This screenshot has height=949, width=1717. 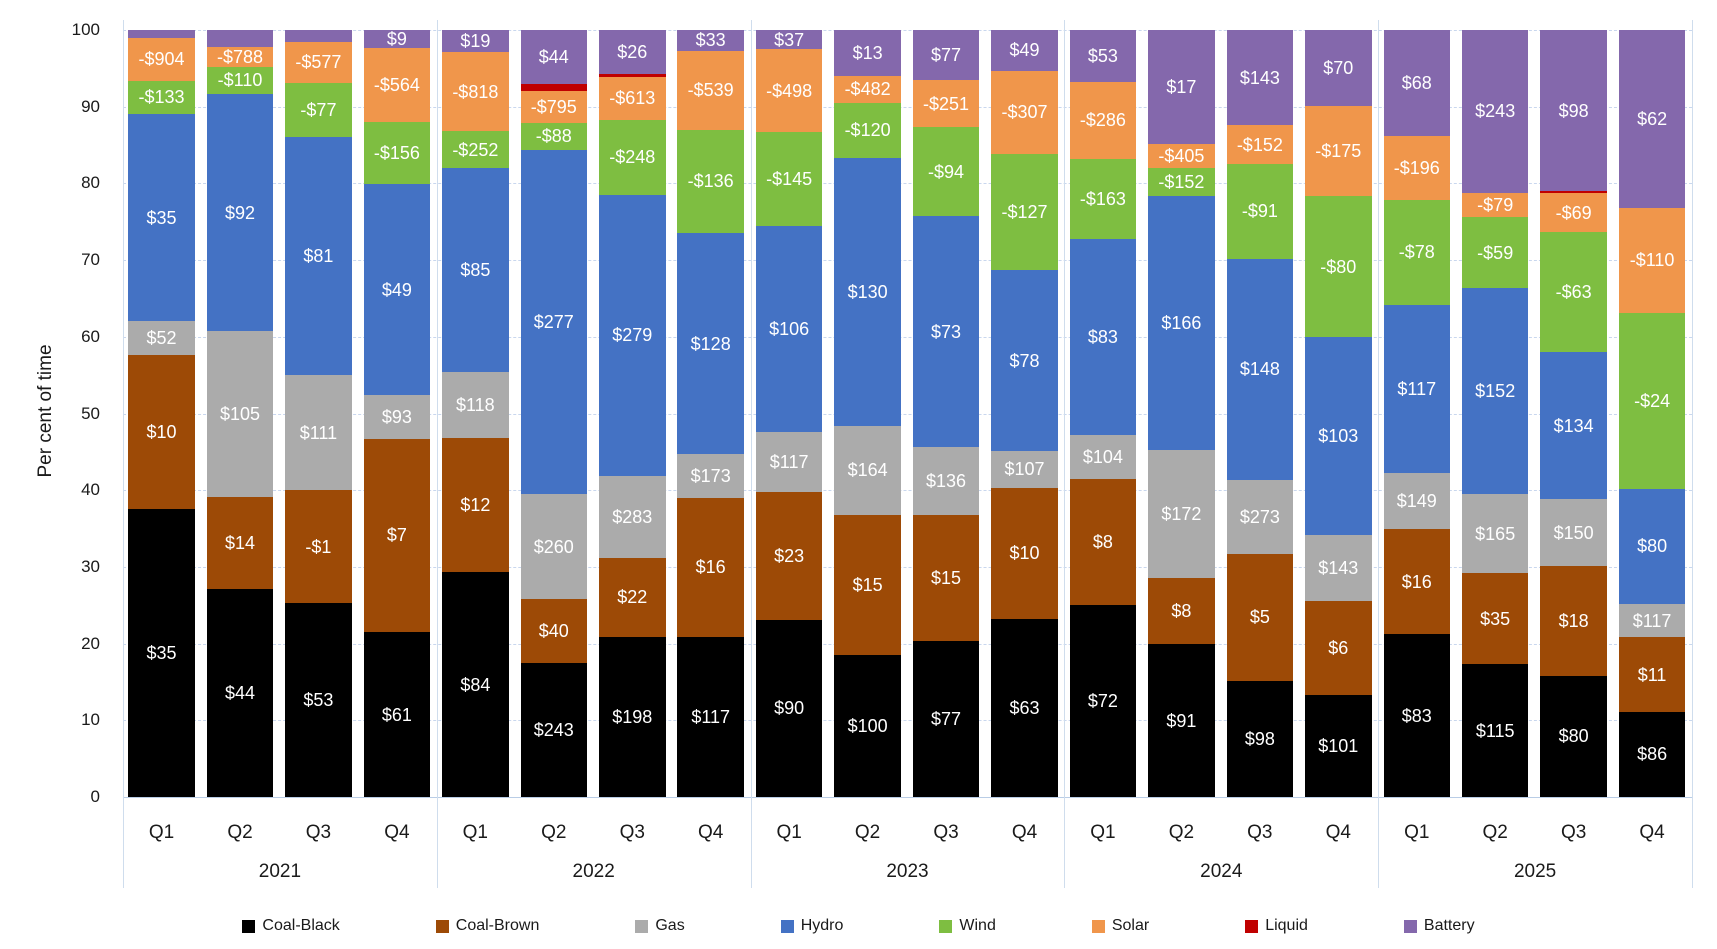 I want to click on segment-value-label: -$1, so click(x=318, y=546).